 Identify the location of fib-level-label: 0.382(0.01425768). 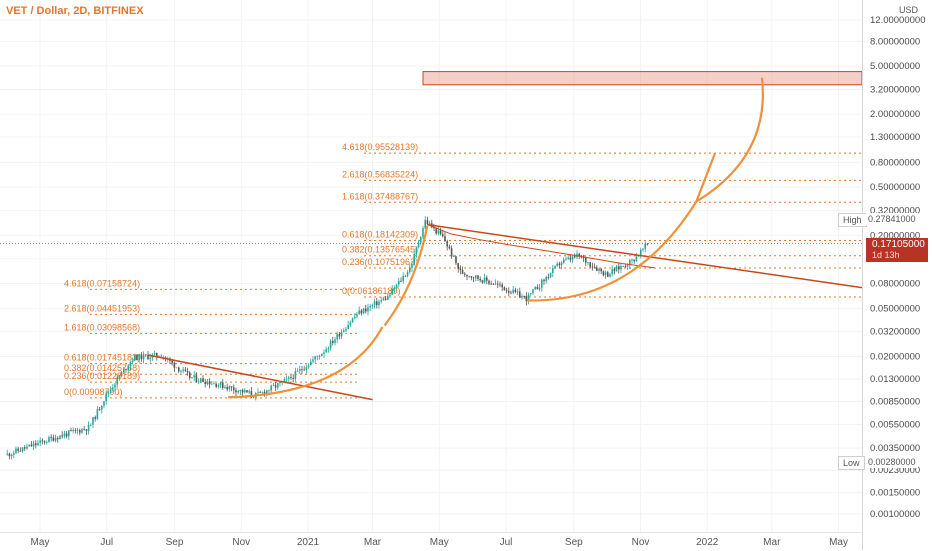
(102, 368).